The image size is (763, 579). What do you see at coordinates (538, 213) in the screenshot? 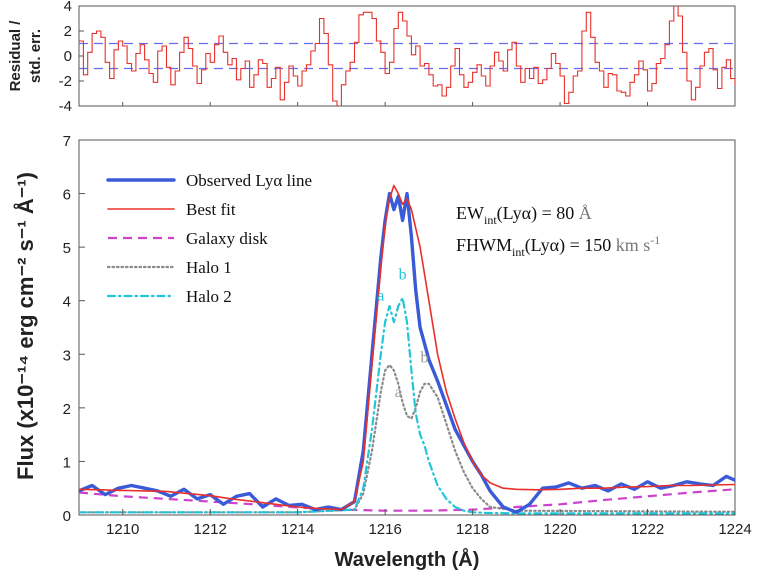
I see `ew-value: (Lyα) = 80` at bounding box center [538, 213].